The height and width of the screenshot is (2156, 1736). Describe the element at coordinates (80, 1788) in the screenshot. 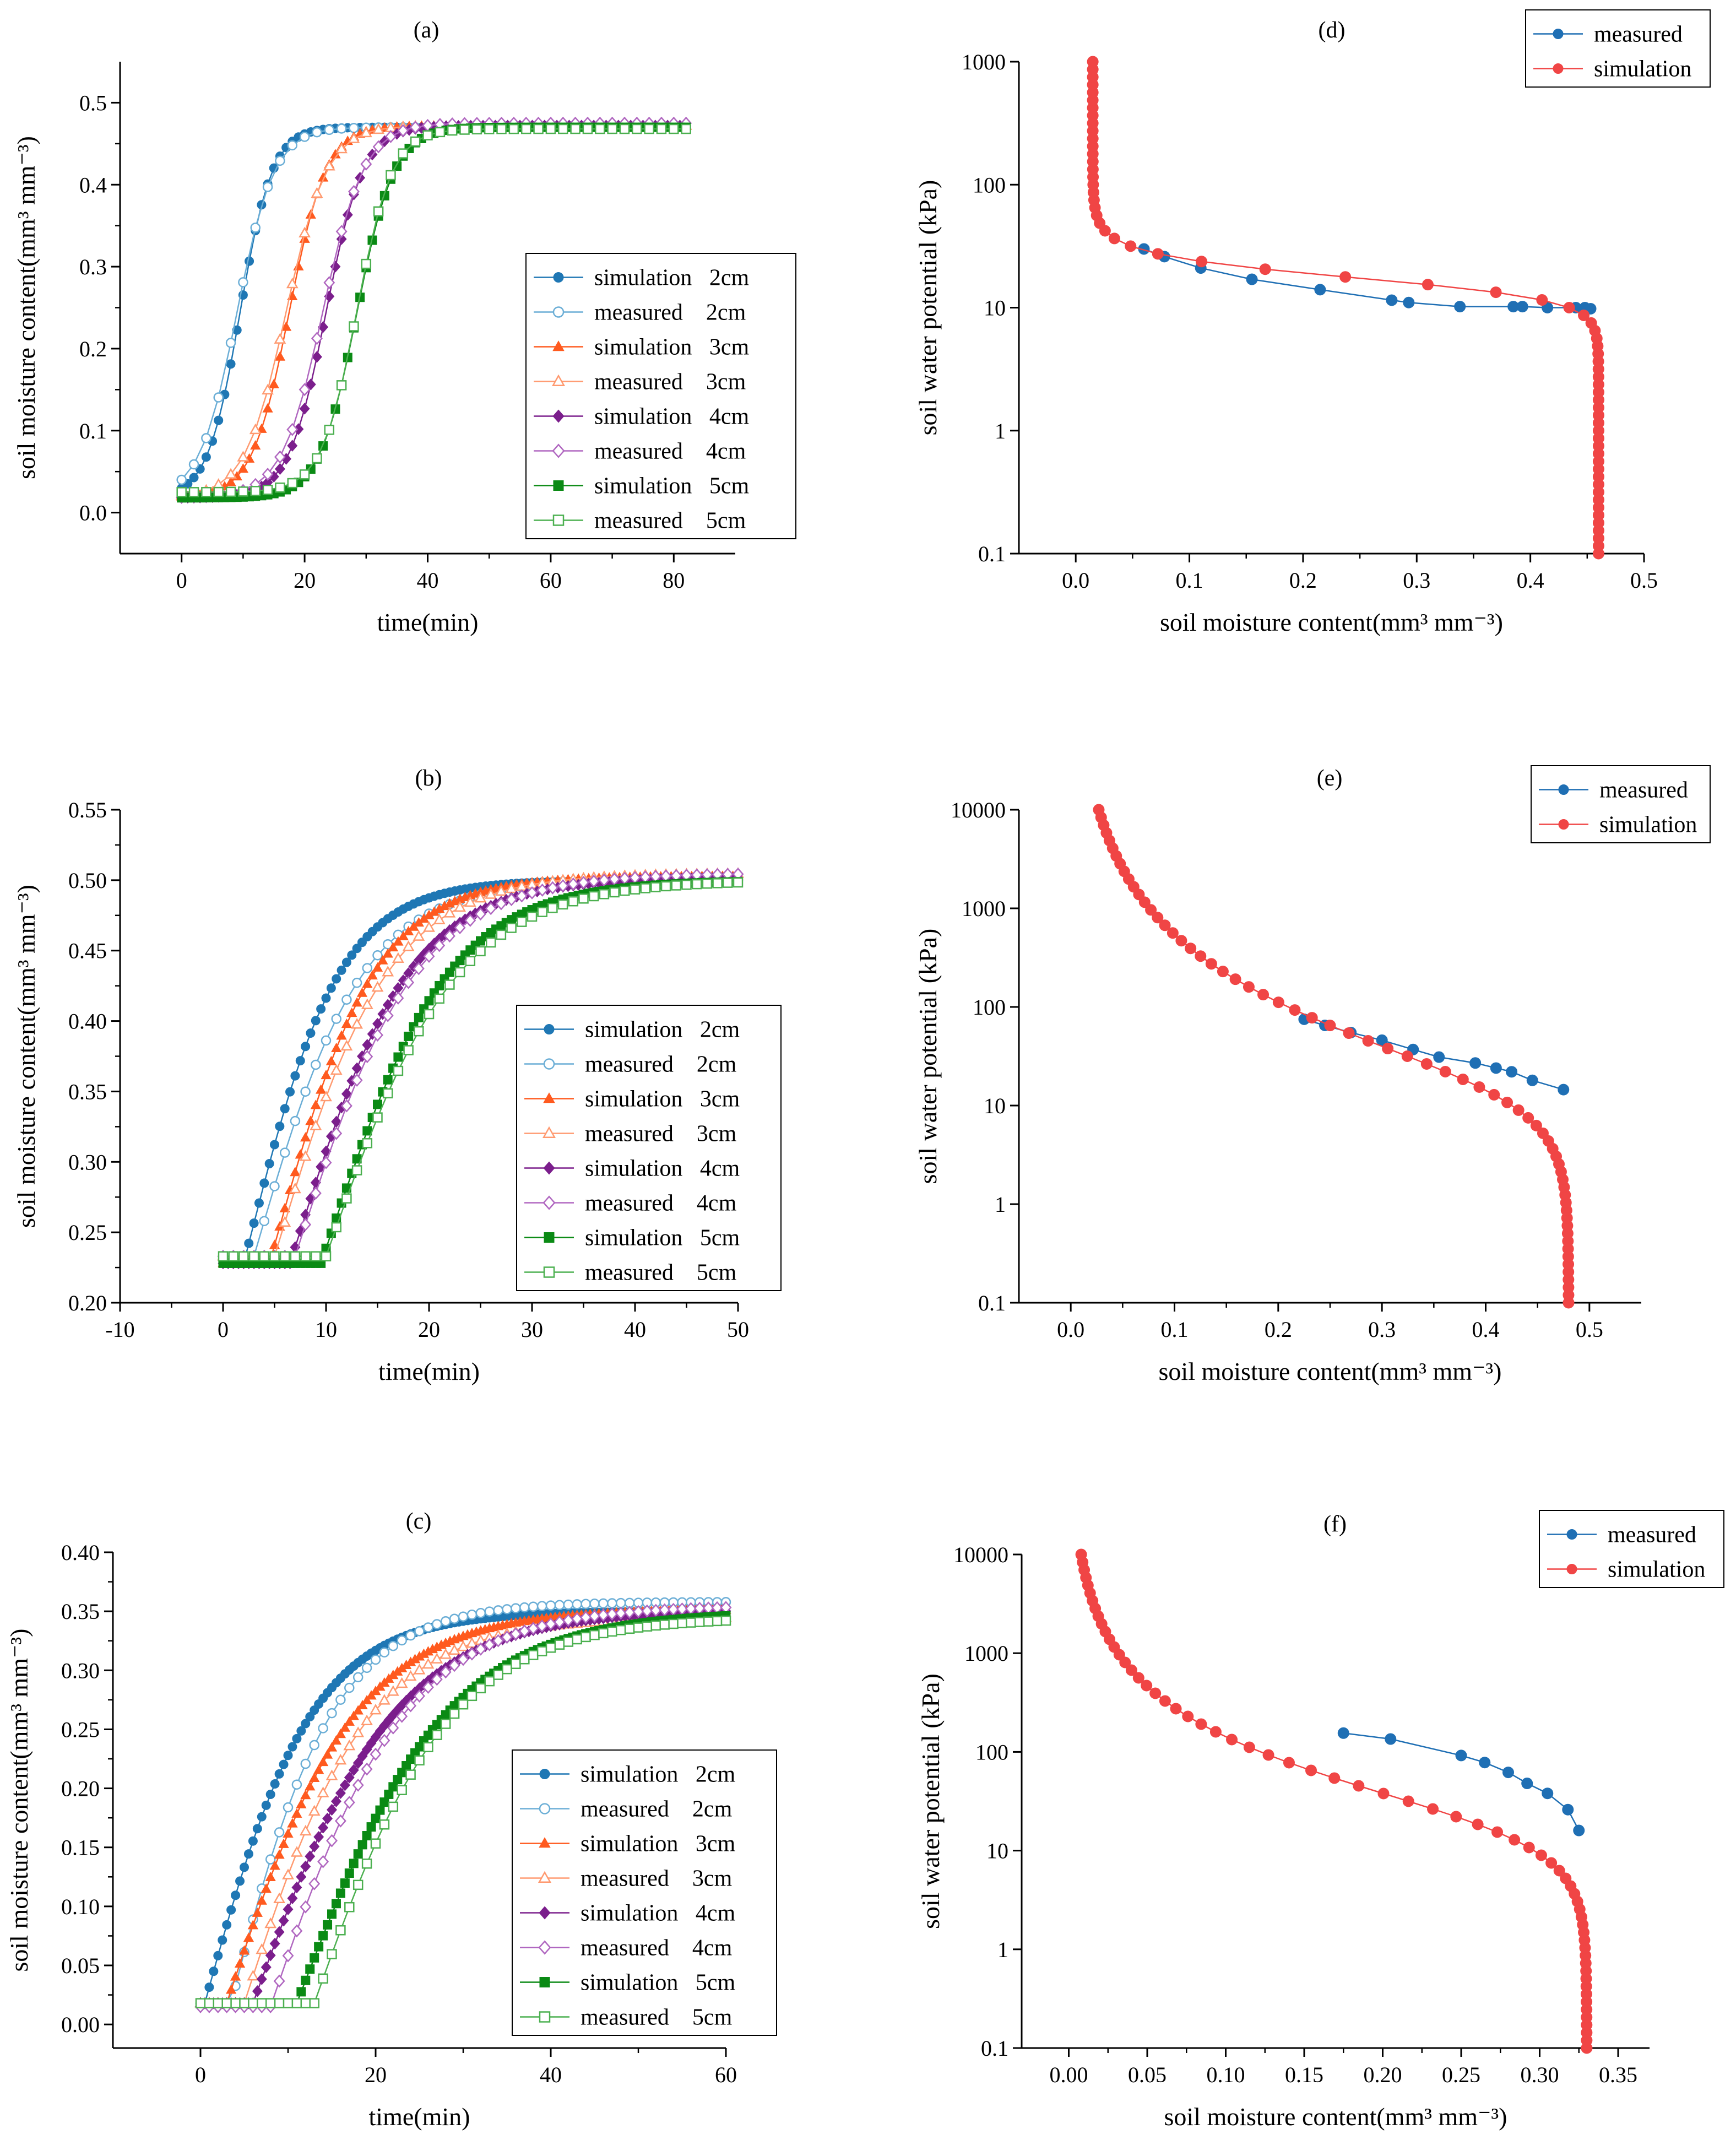

I see `y-tick-label: 0.20` at that location.